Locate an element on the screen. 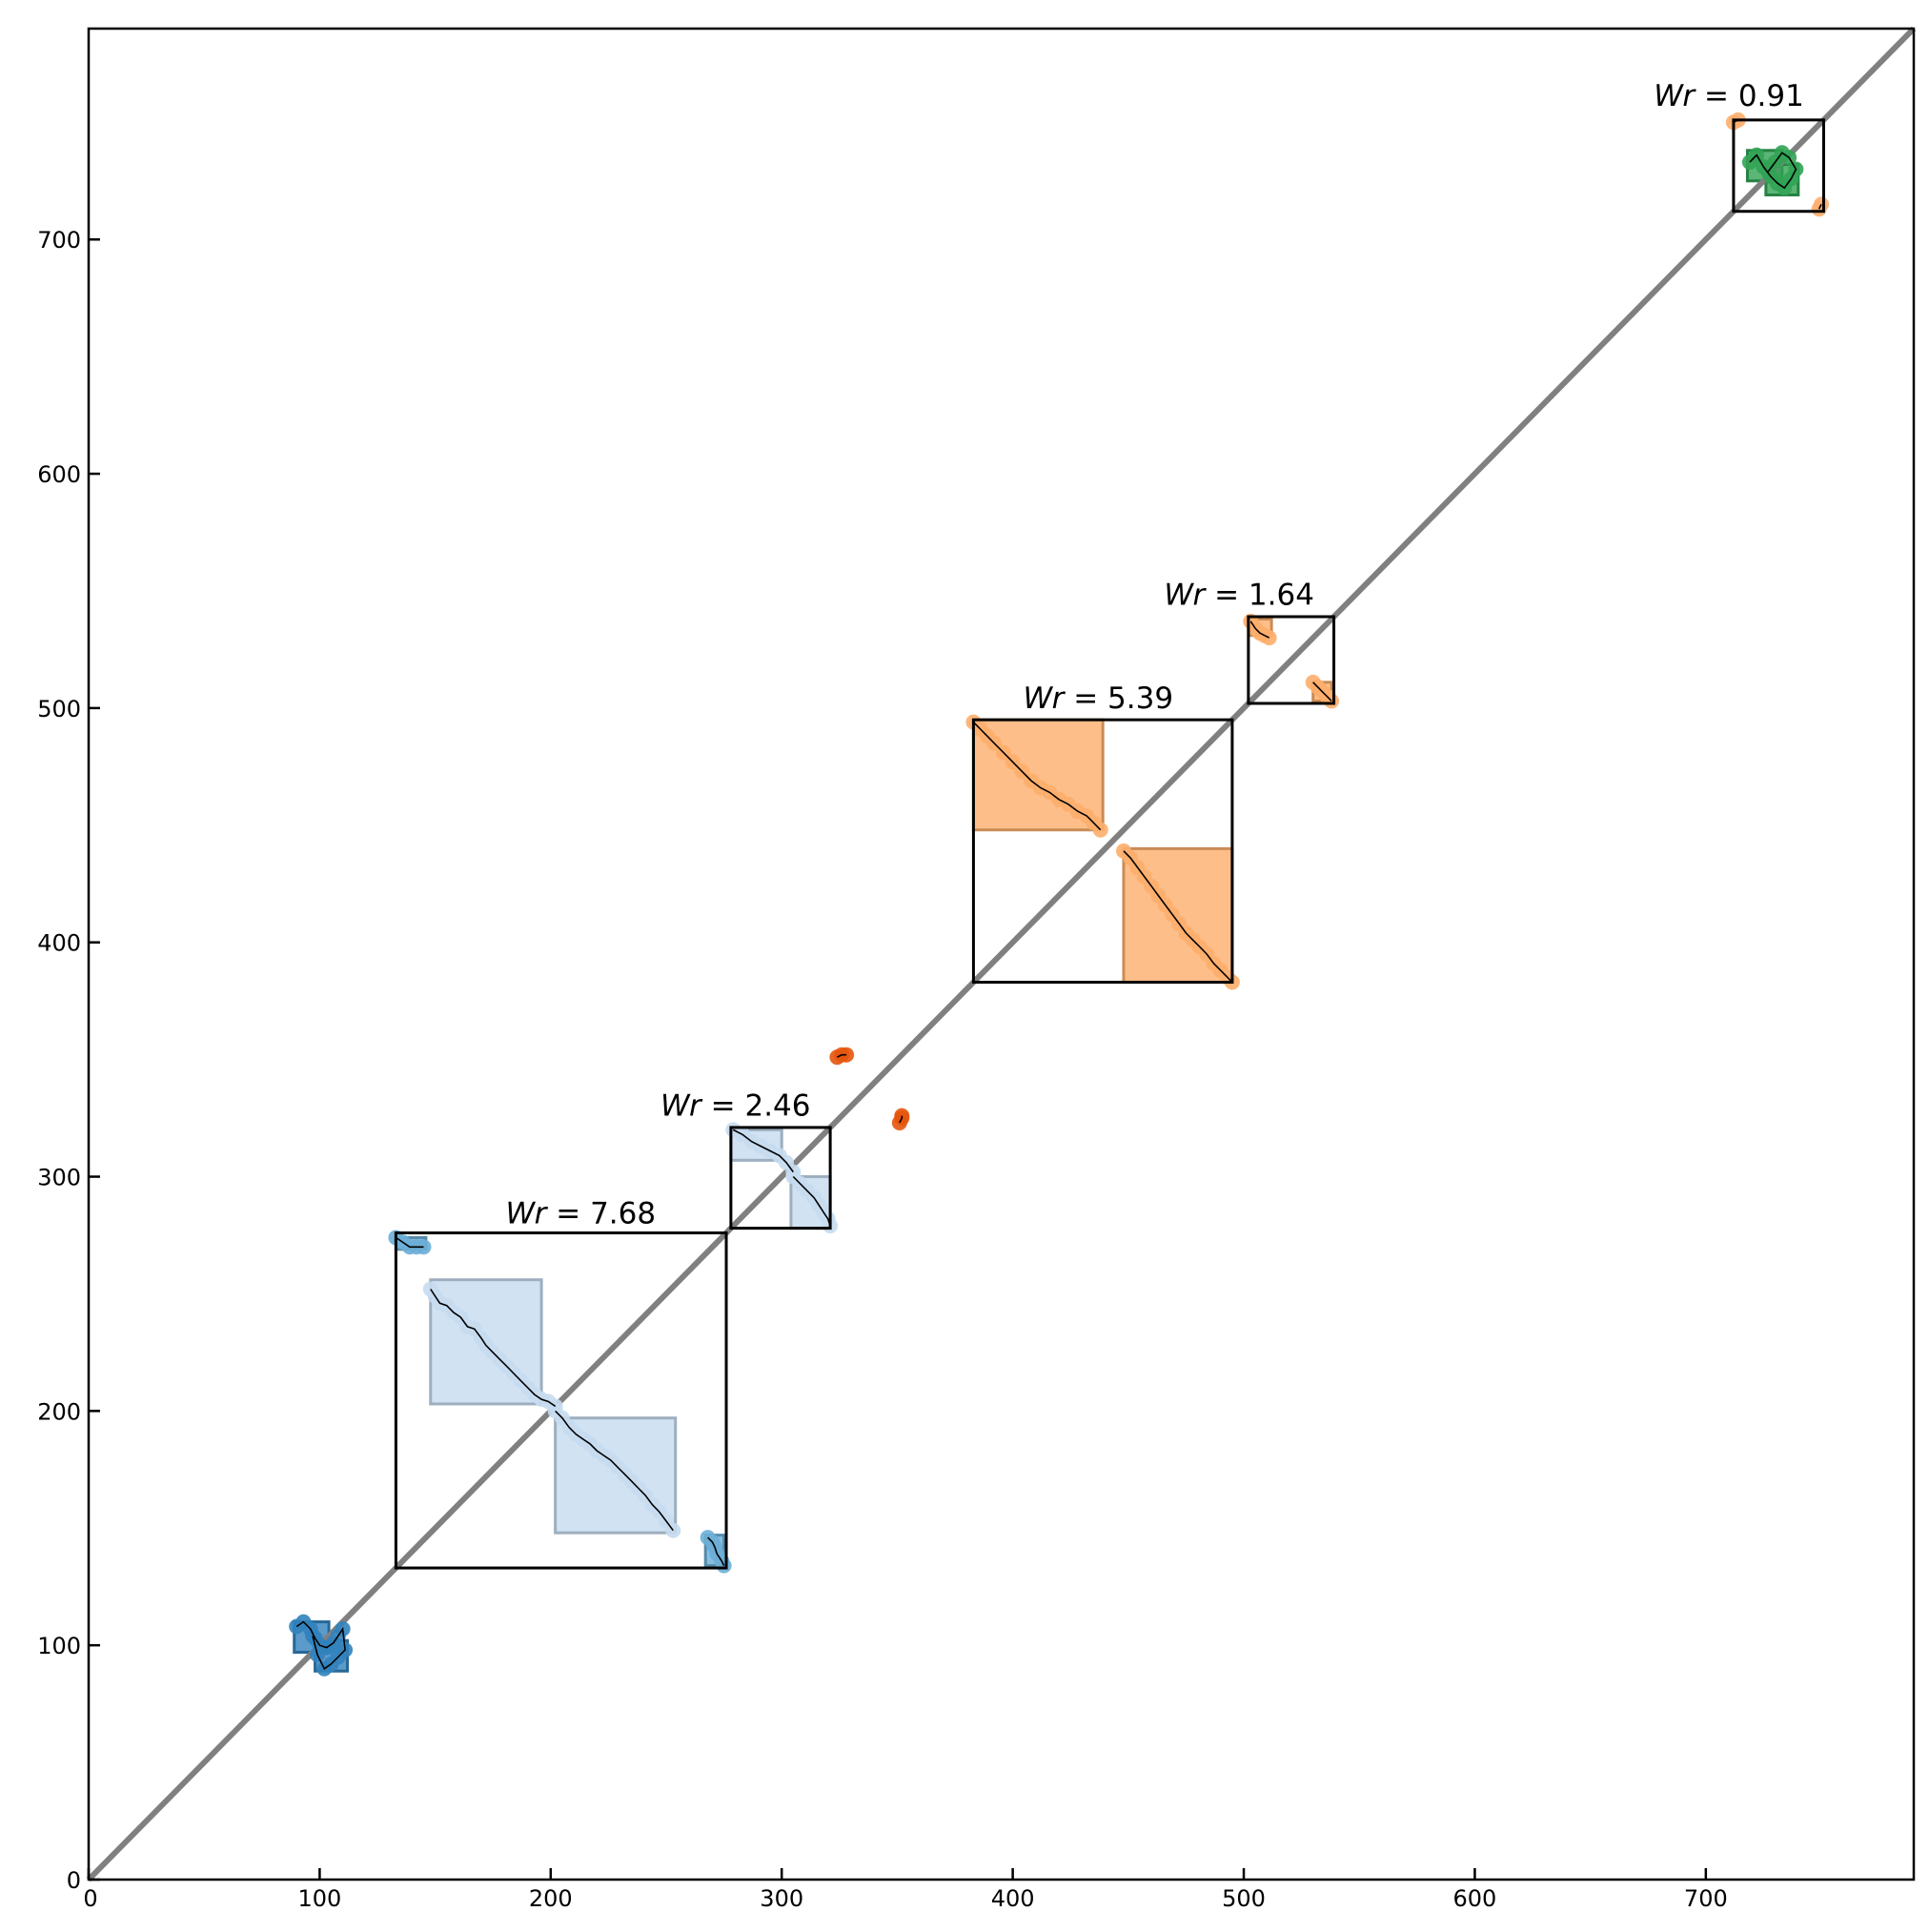  y-tick-label: 700 is located at coordinates (59, 240).